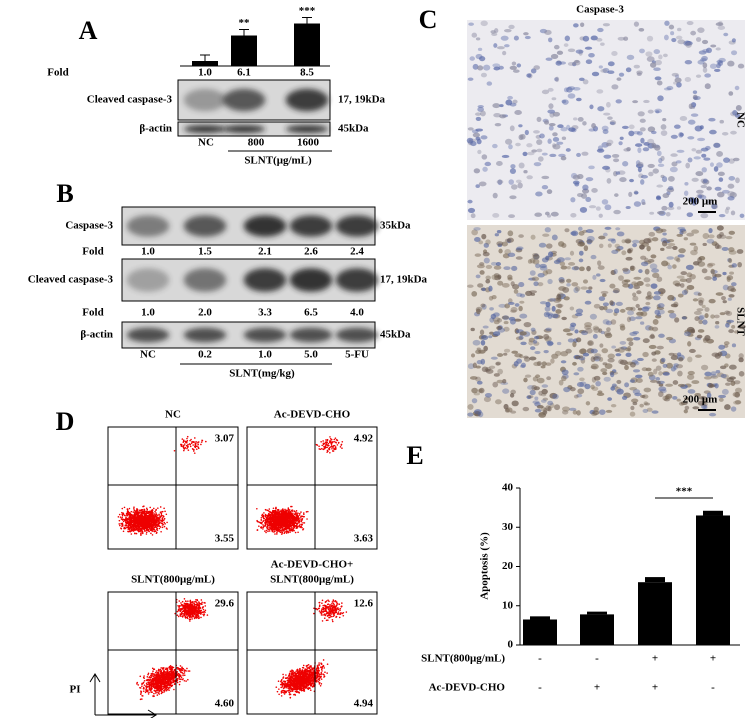 The height and width of the screenshot is (718, 749). What do you see at coordinates (206, 143) in the screenshot?
I see `lane-label: NC` at bounding box center [206, 143].